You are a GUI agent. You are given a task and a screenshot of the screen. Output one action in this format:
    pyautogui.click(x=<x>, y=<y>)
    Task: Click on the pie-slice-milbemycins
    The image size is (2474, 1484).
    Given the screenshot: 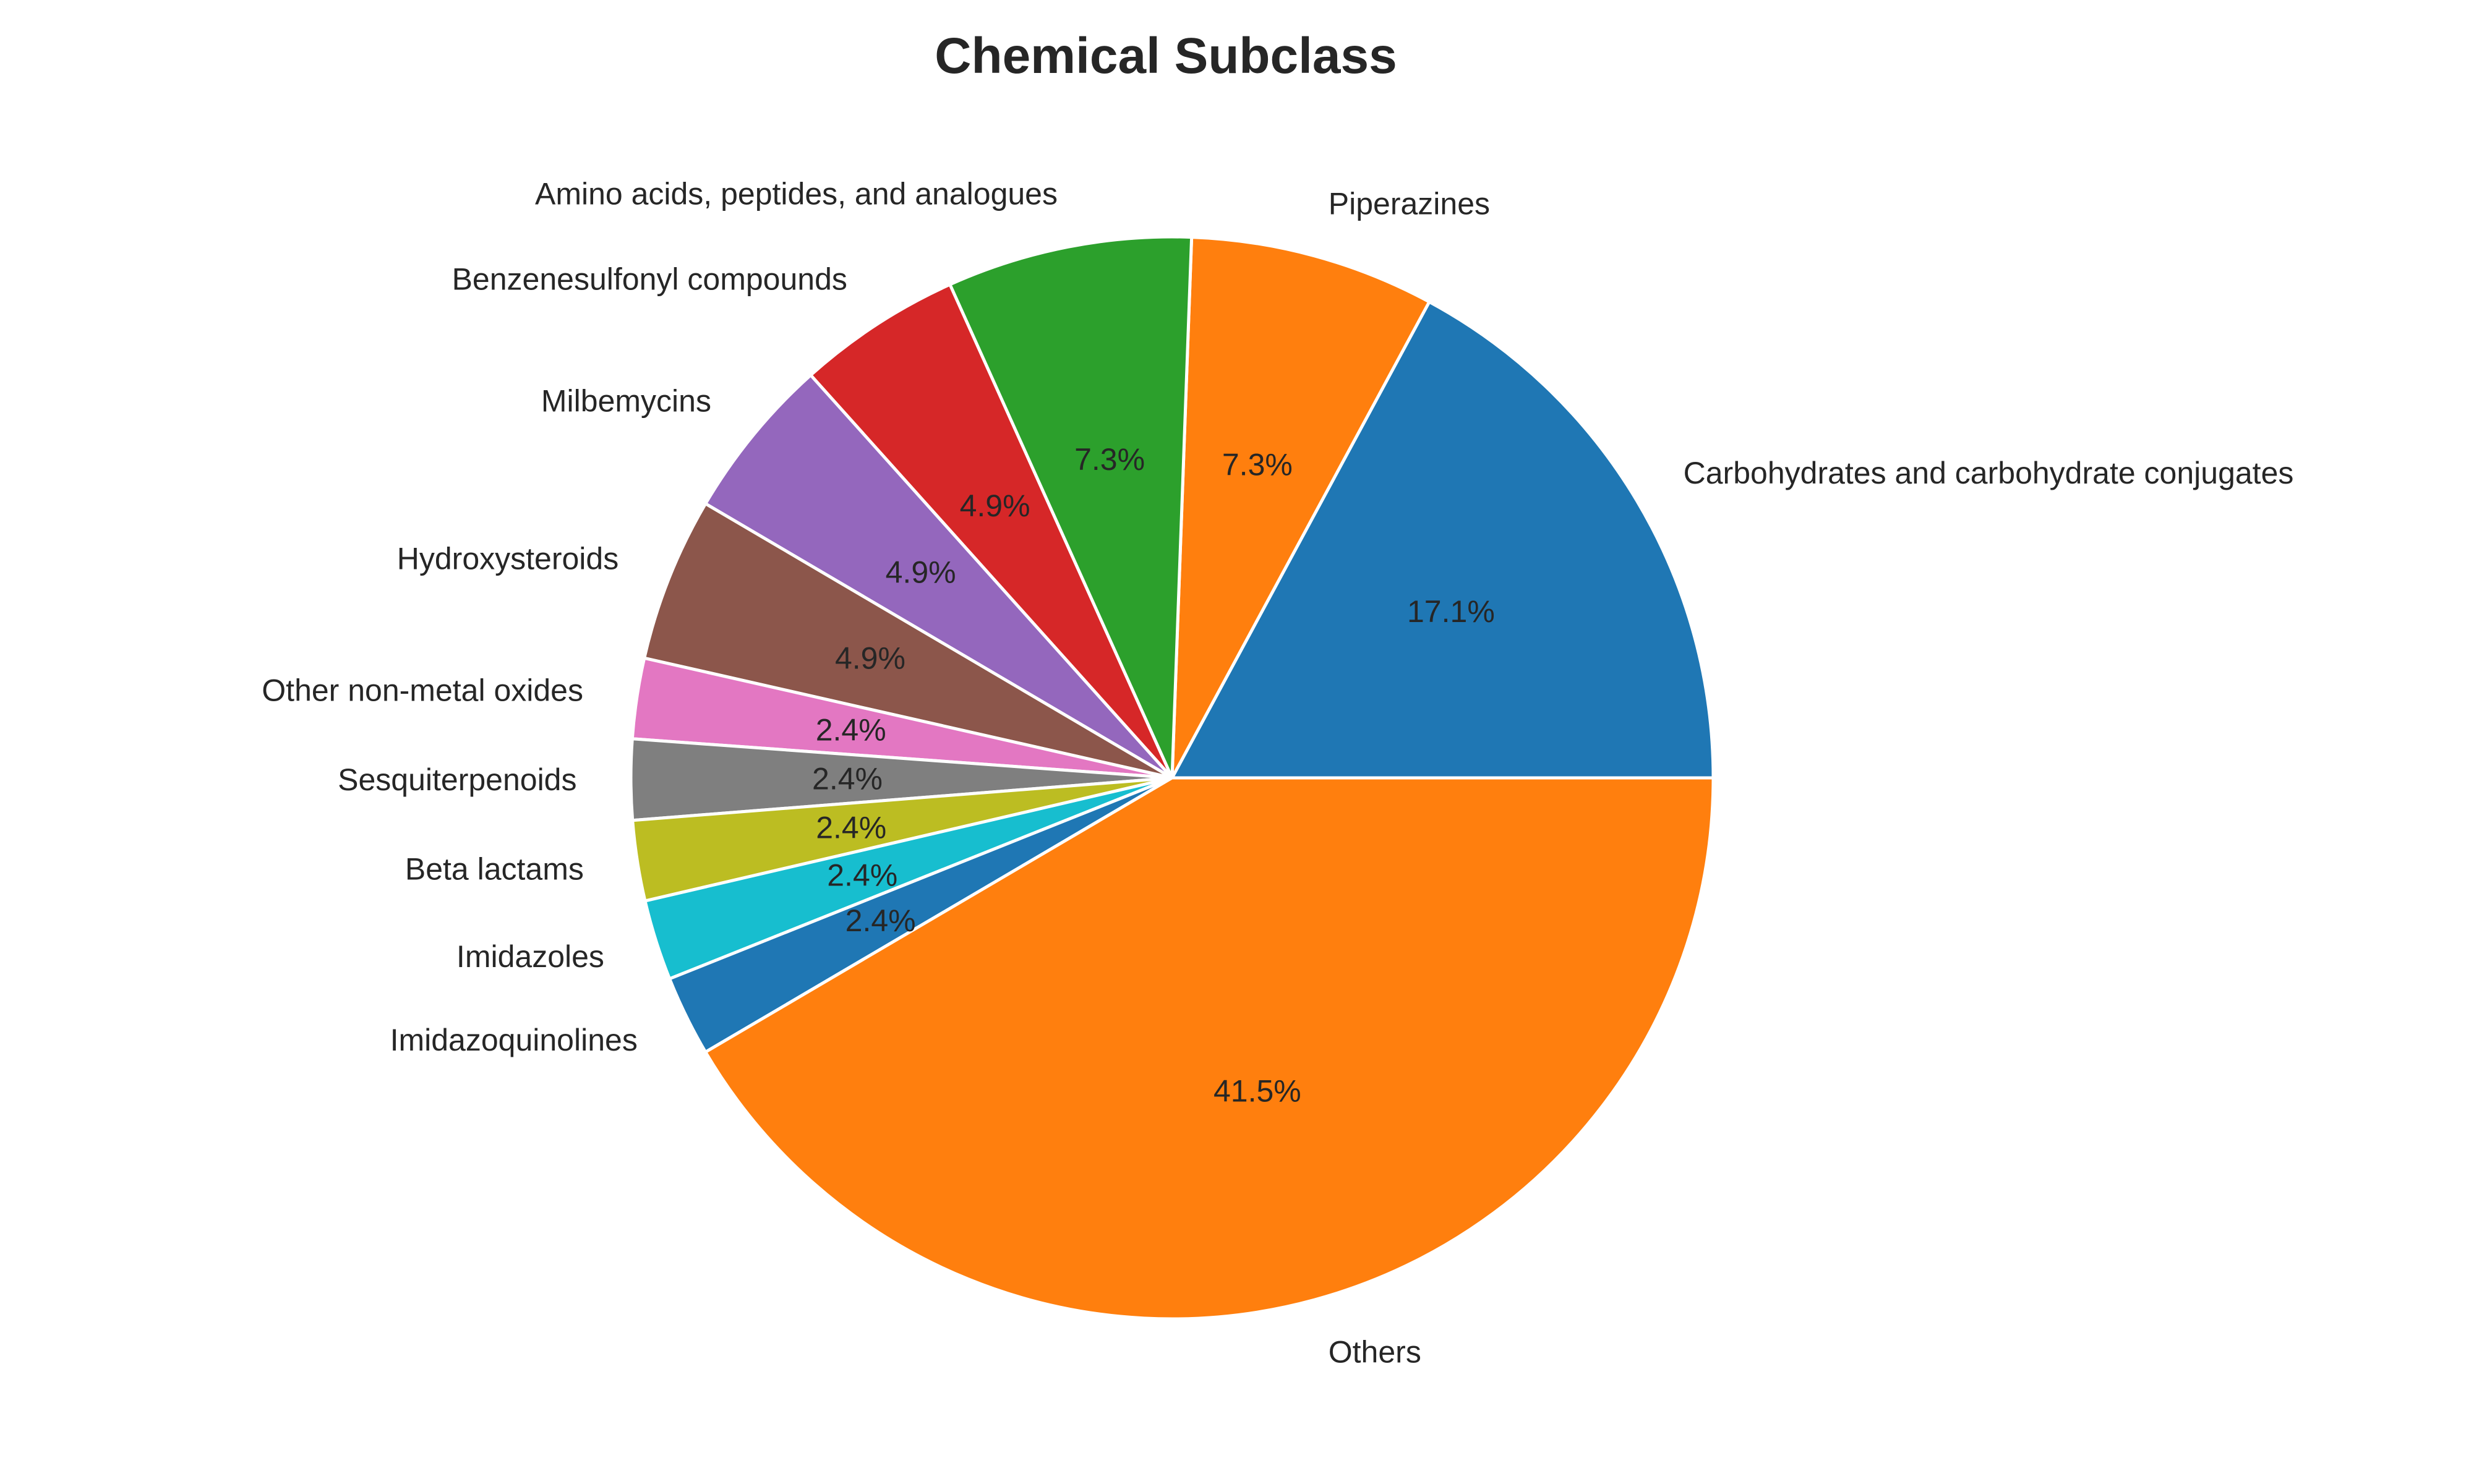 What is the action you would take?
    pyautogui.click(x=939, y=576)
    